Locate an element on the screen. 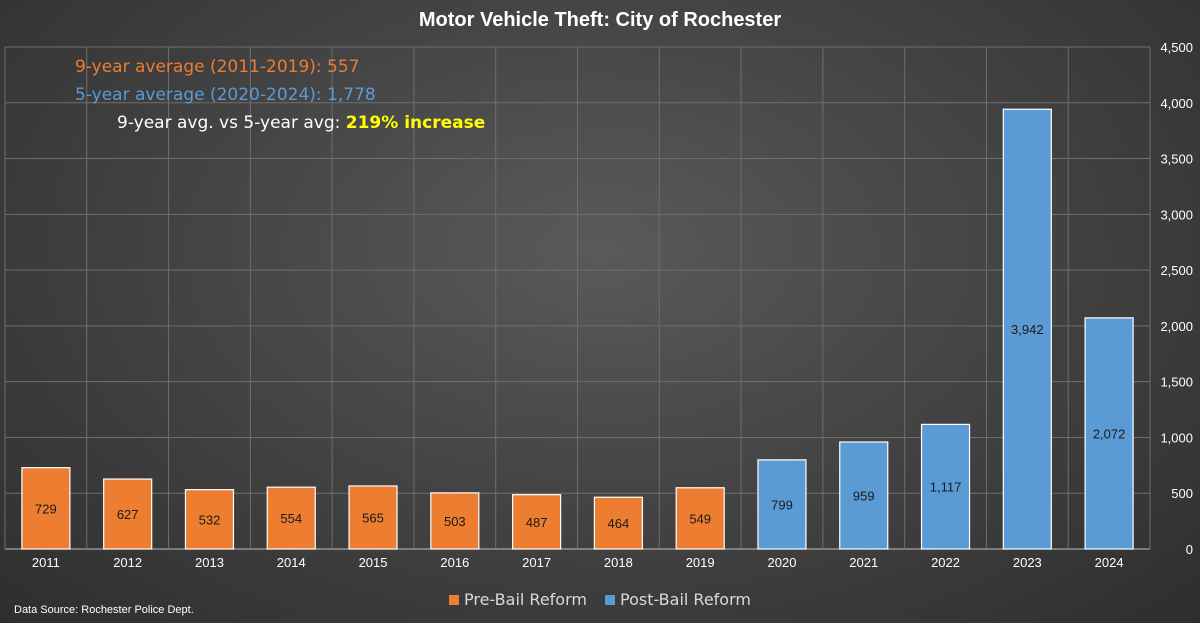  data-label: 729 is located at coordinates (46, 508).